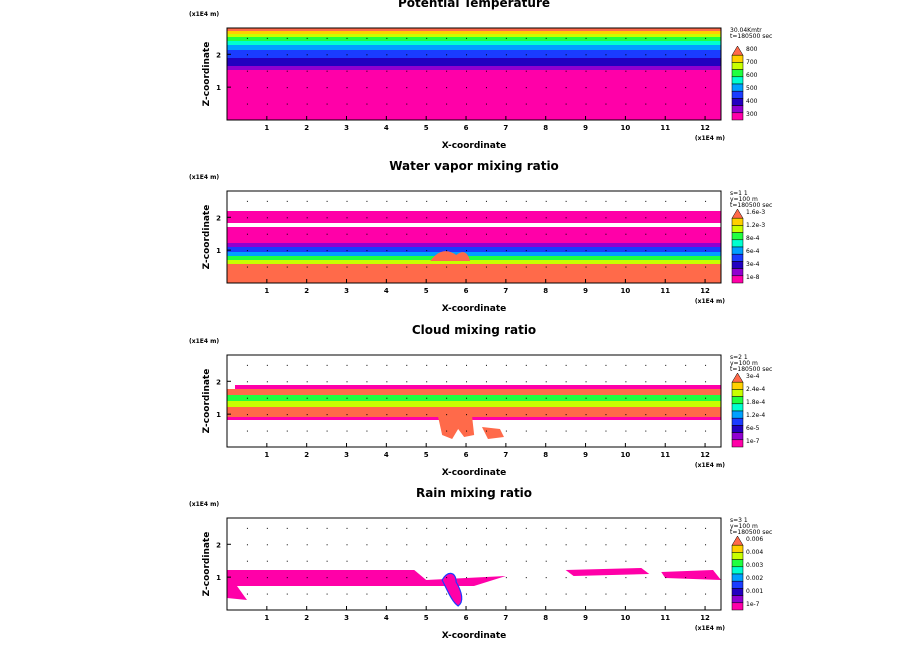 The image size is (904, 654). I want to click on chart-title: Potential Temperature, so click(474, 5).